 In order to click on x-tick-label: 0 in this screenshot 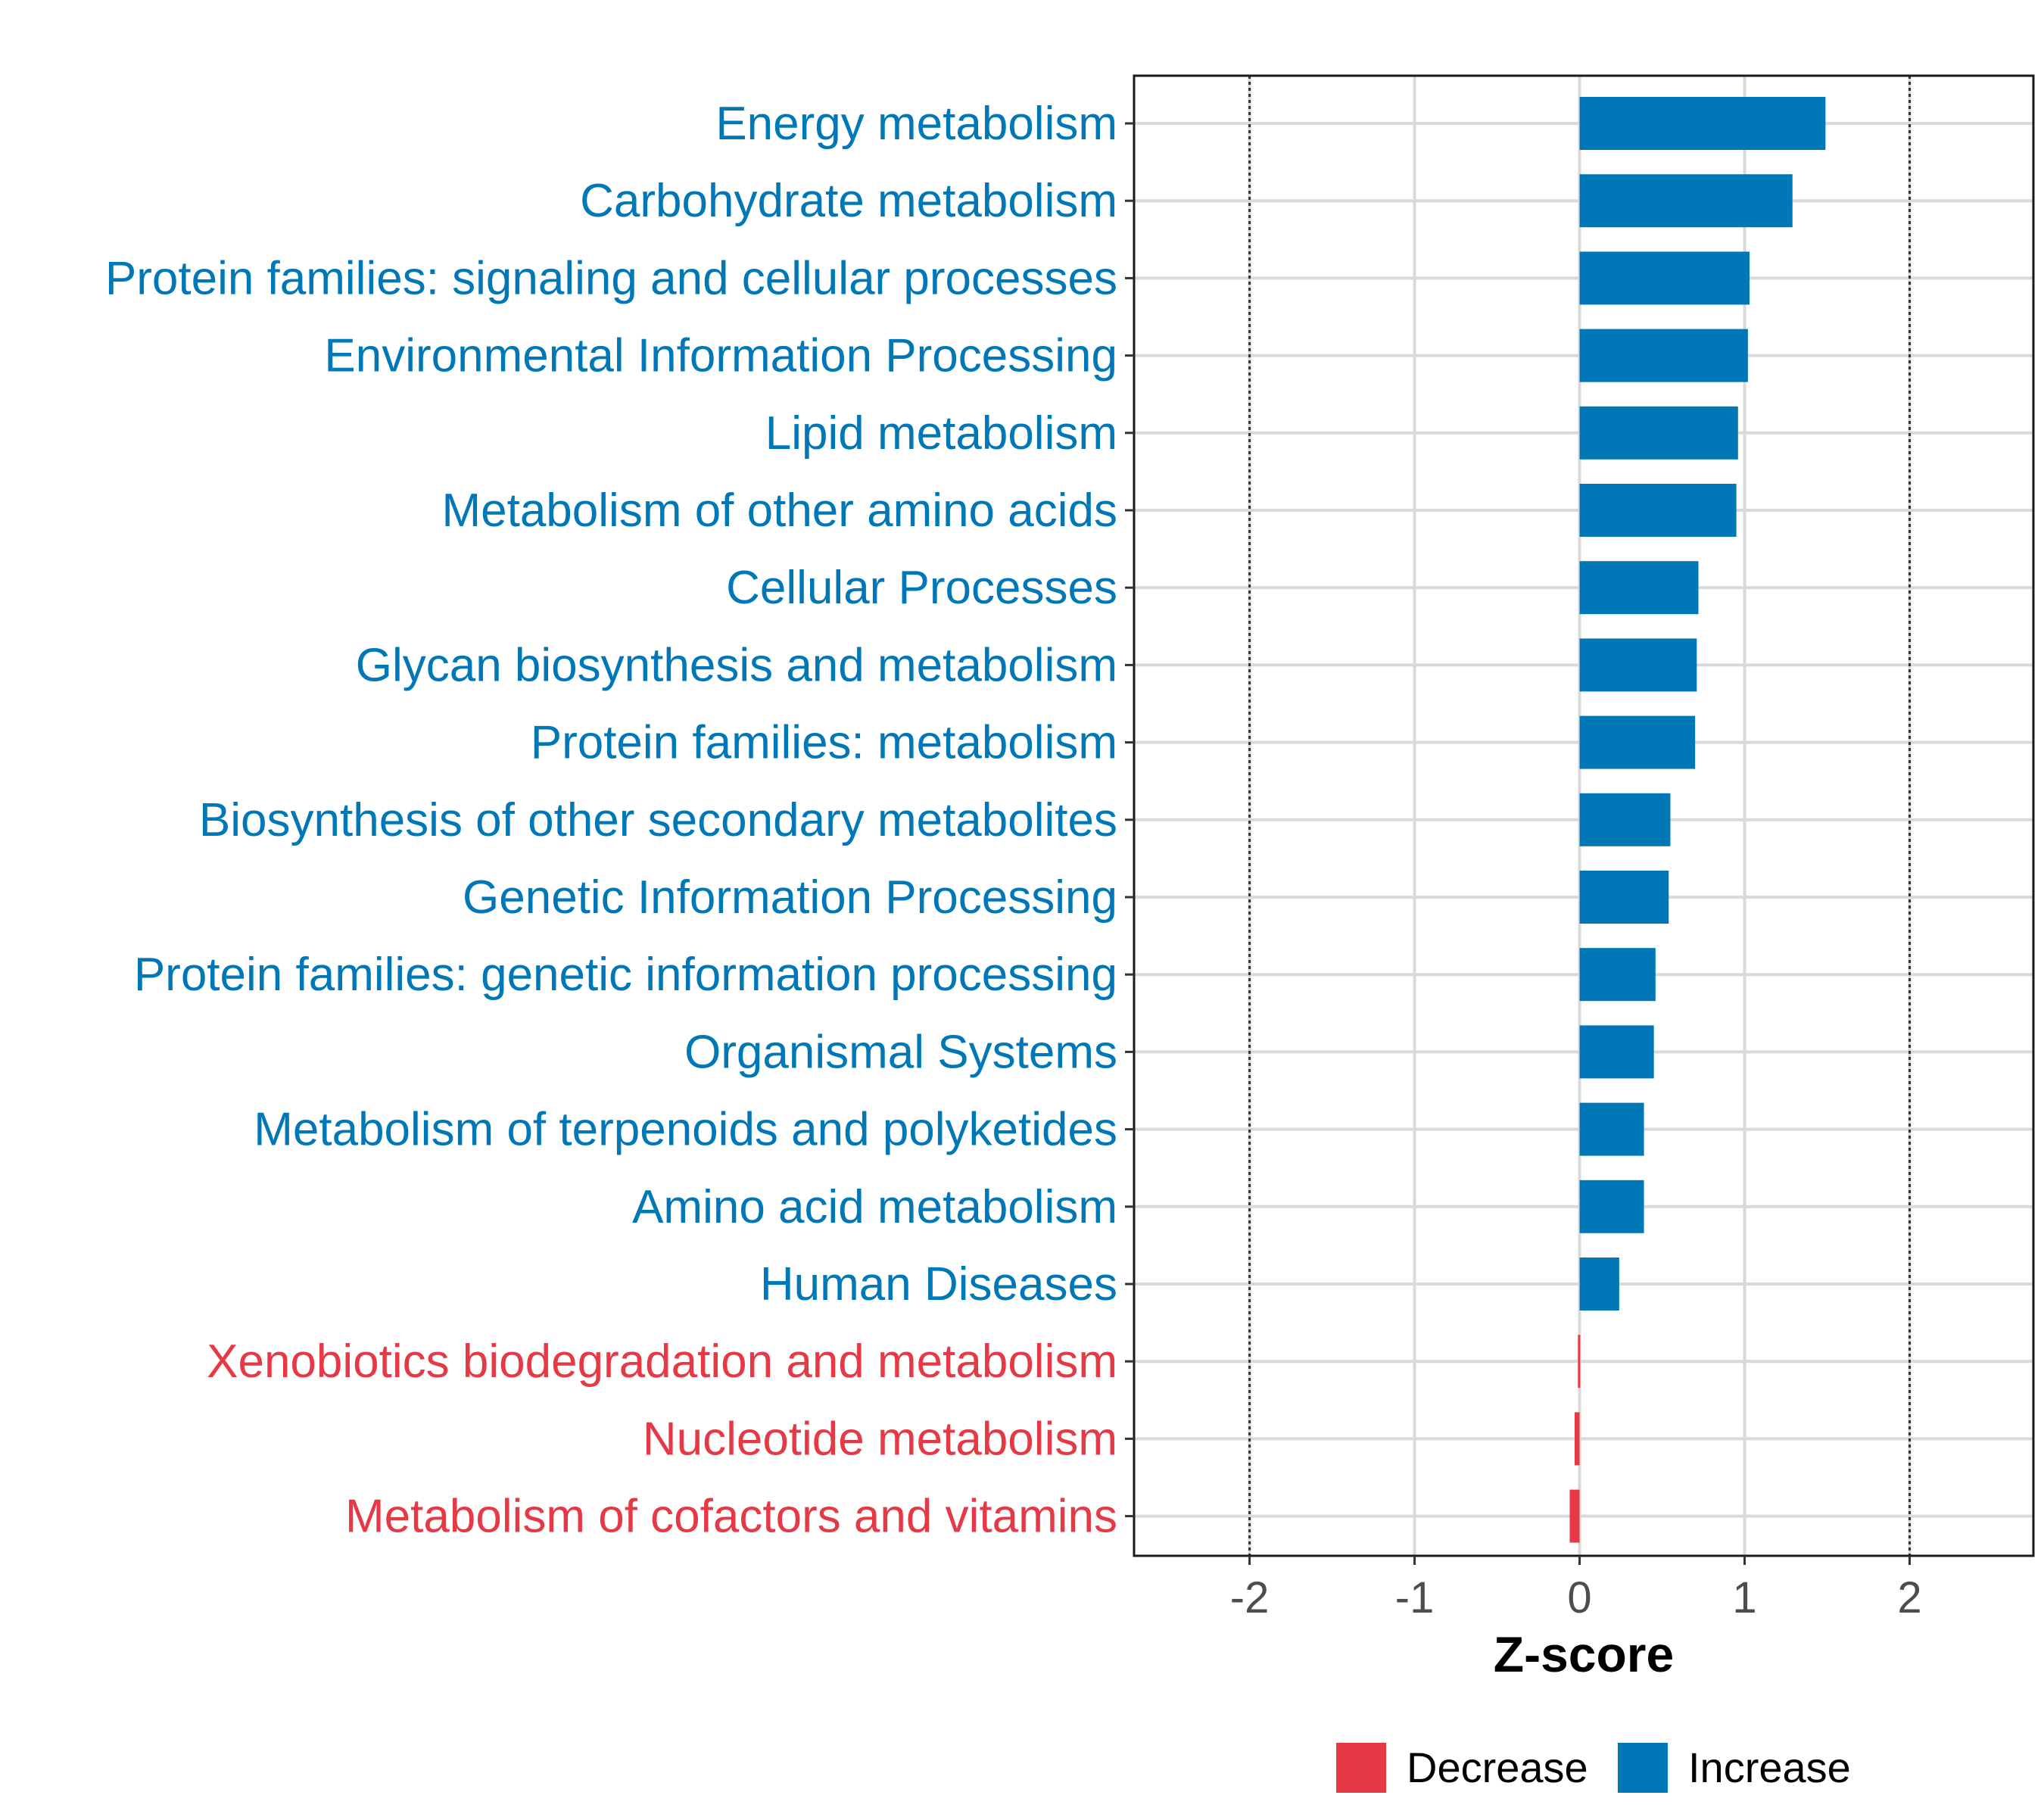, I will do `click(1579, 1597)`.